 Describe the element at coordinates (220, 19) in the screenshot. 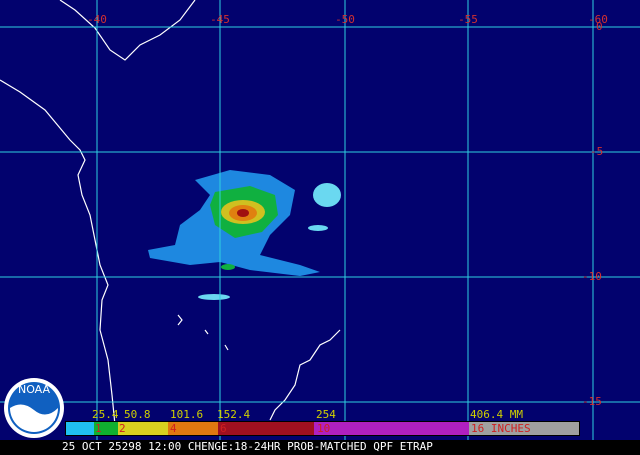

I see `lon-label: -45` at that location.